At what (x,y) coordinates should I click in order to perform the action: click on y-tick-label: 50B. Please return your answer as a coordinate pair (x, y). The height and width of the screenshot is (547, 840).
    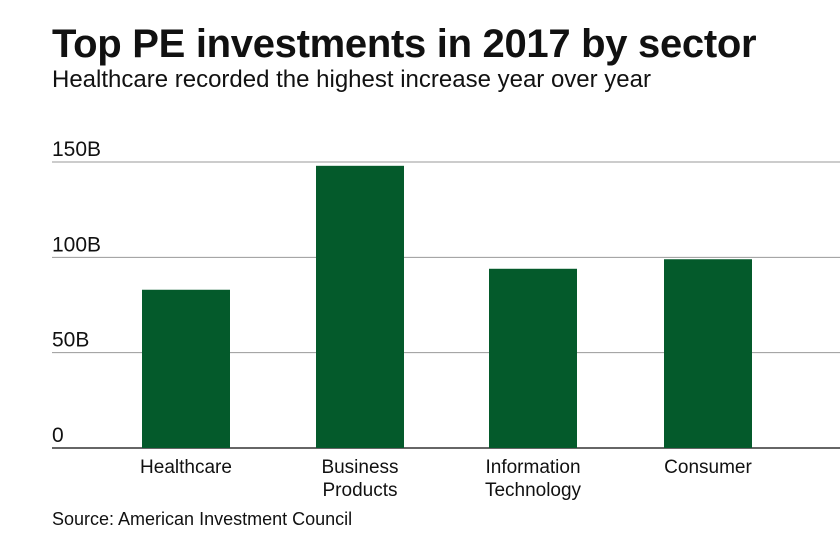
    Looking at the image, I should click on (70, 340).